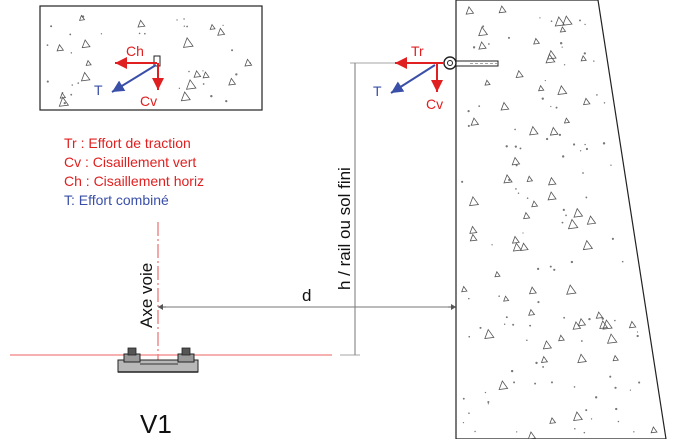  I want to click on axis-label: Axe voie, so click(146, 295).